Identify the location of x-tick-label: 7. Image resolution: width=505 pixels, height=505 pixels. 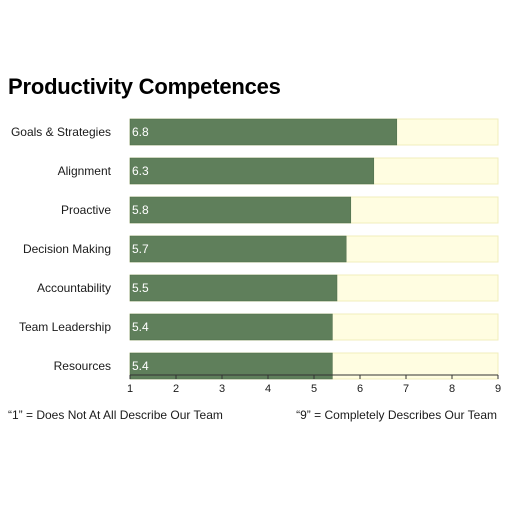
(406, 389).